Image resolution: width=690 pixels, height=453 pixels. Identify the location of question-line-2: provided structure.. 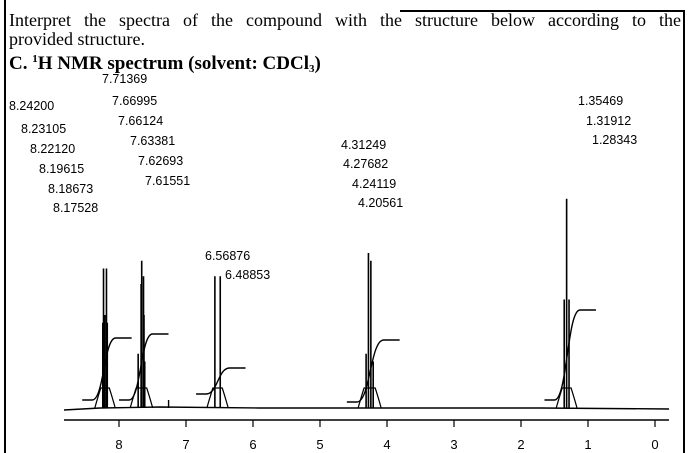
(77, 39).